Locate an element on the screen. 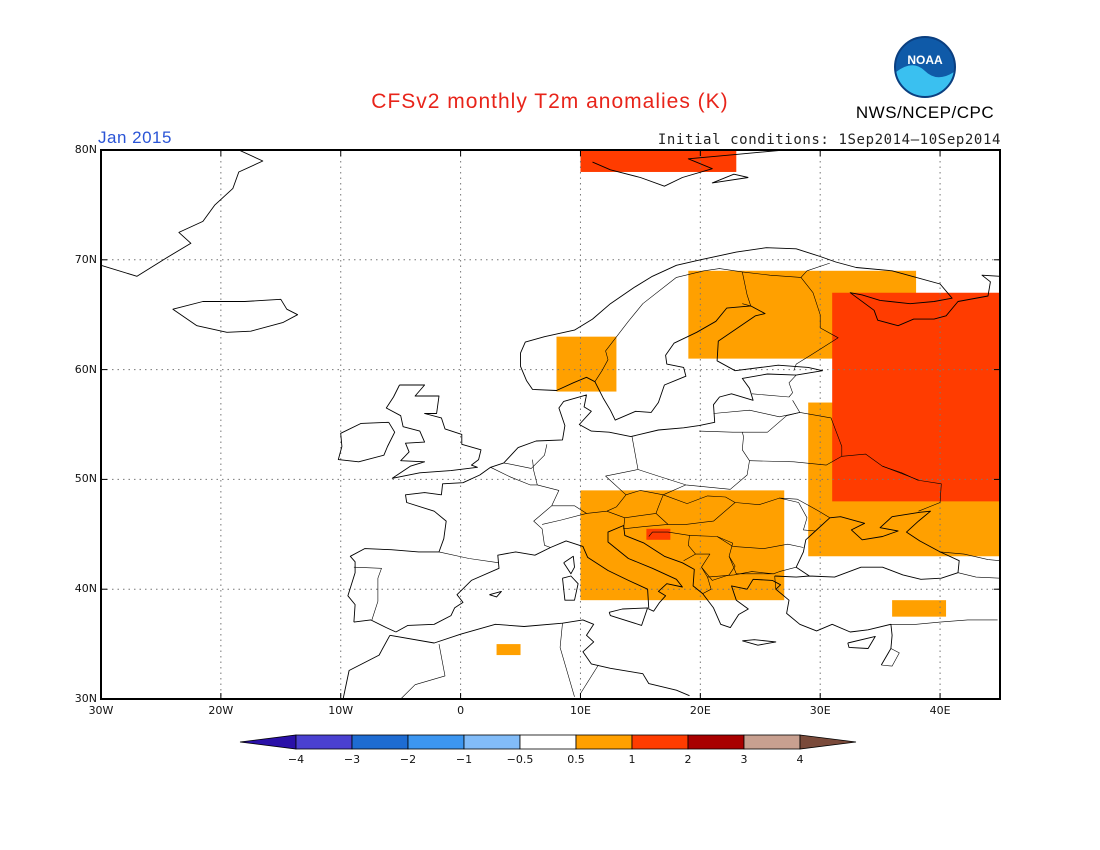 This screenshot has width=1100, height=850. anomaly-cell-western-russia is located at coordinates (916, 397).